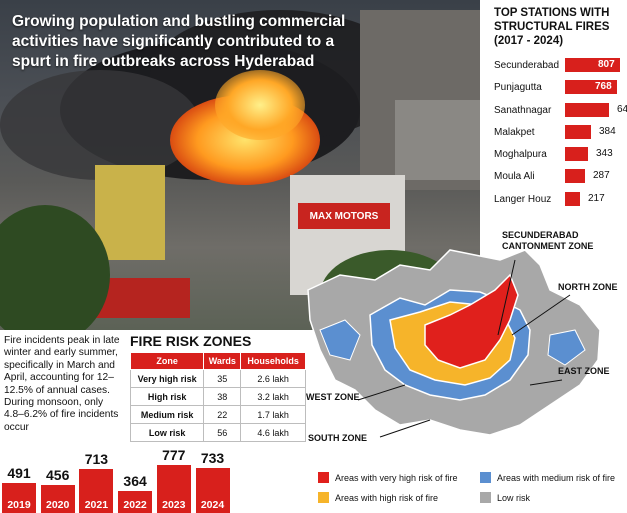 This screenshot has width=627, height=513. I want to click on table-row: Very high risk 35 2.6 lakh, so click(217, 378).